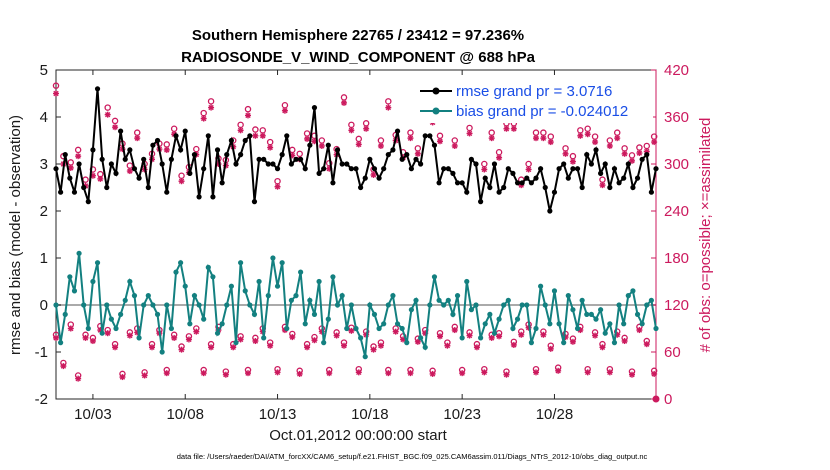 Image resolution: width=830 pixels, height=470 pixels. Describe the element at coordinates (44, 117) in the screenshot. I see `y-left-tick-label: 4` at that location.